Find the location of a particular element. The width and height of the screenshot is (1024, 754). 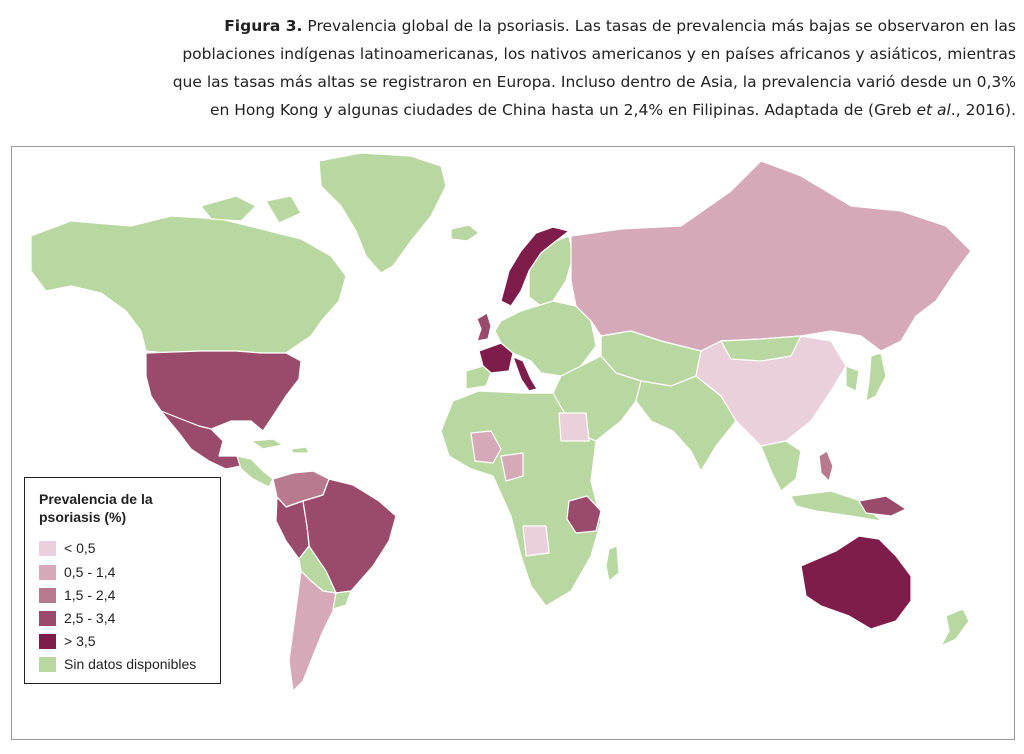

region-southeast-asia is located at coordinates (821, 481).